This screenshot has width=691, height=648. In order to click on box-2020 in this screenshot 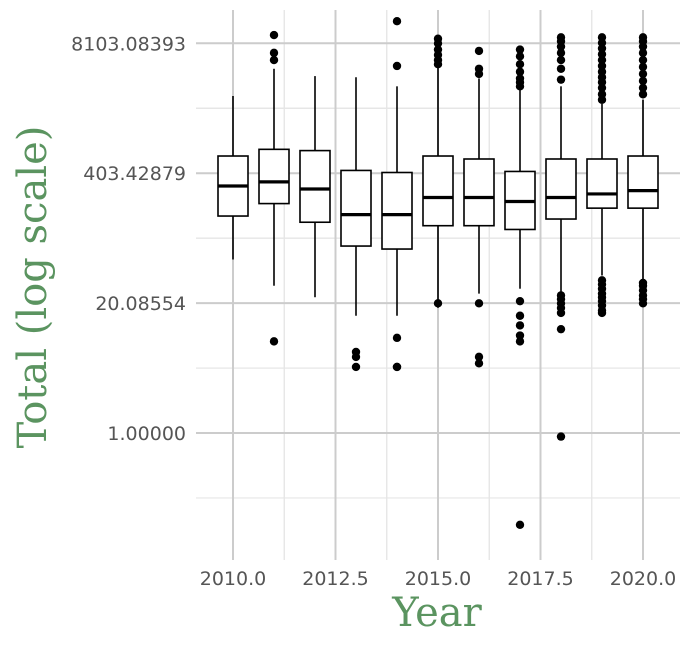, I will do `click(643, 170)`.